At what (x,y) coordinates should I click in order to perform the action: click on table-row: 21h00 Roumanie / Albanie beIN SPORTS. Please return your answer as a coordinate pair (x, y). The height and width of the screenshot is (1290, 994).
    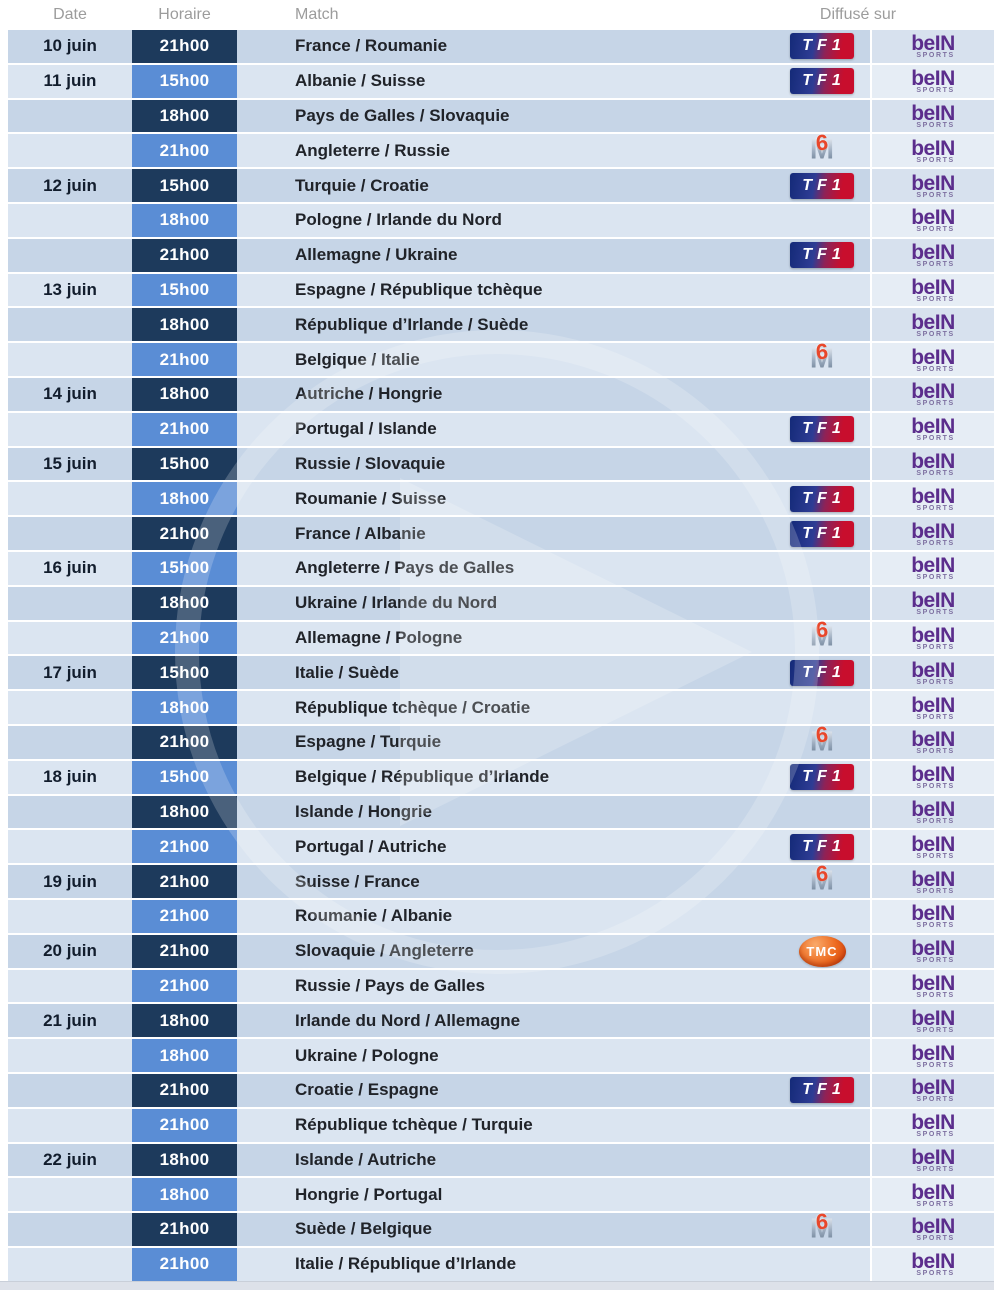
    Looking at the image, I should click on (501, 916).